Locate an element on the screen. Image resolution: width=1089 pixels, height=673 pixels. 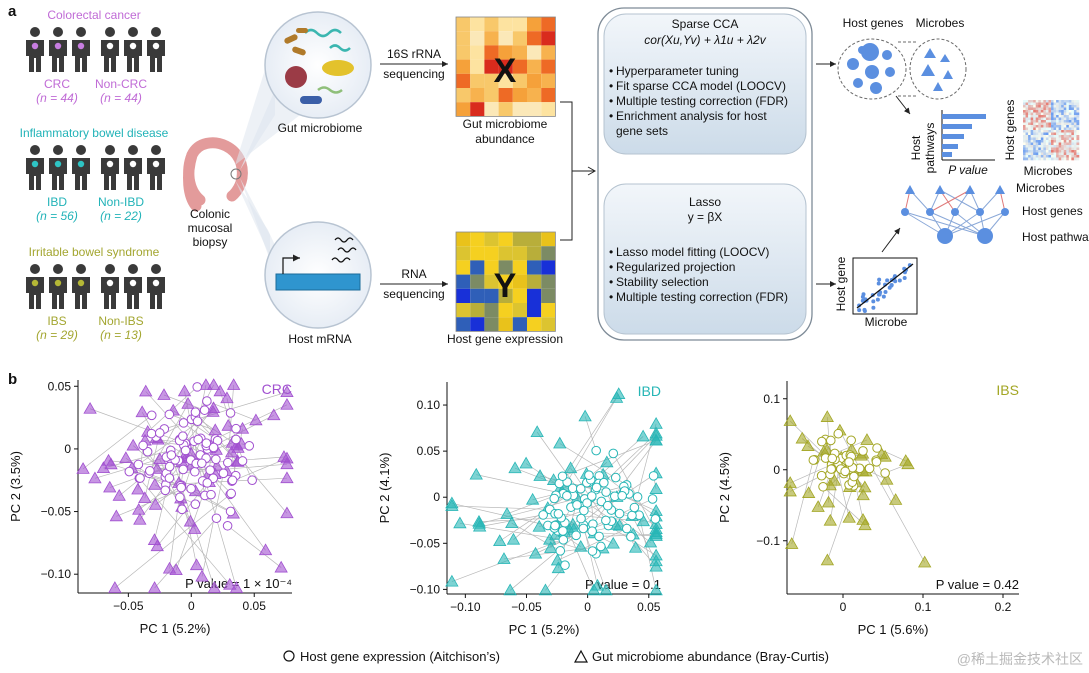
watermark: @稀土掘金技术社区 is located at coordinates (1020, 659).